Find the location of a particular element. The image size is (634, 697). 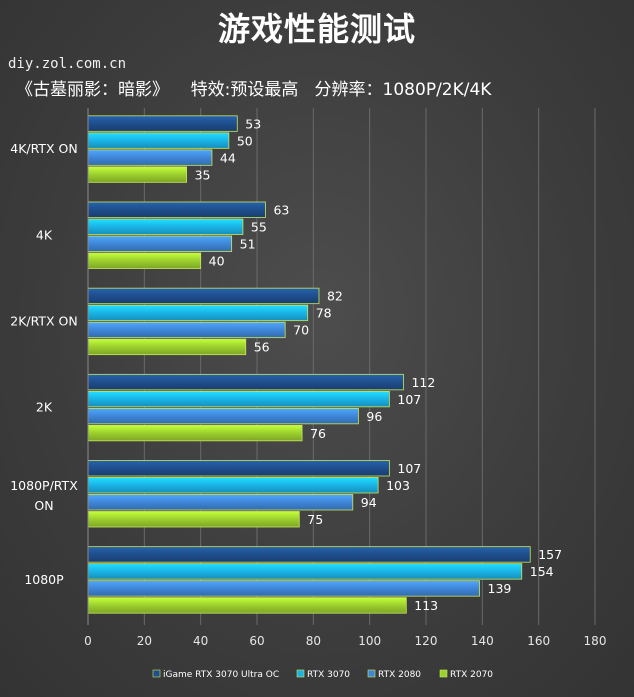

bar-value-label: 113 is located at coordinates (426, 605).